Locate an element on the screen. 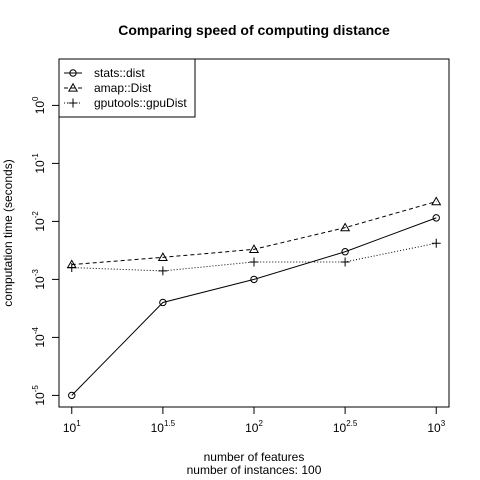 The height and width of the screenshot is (480, 480). x-tick-label-exponent: 3 is located at coordinates (443, 423).